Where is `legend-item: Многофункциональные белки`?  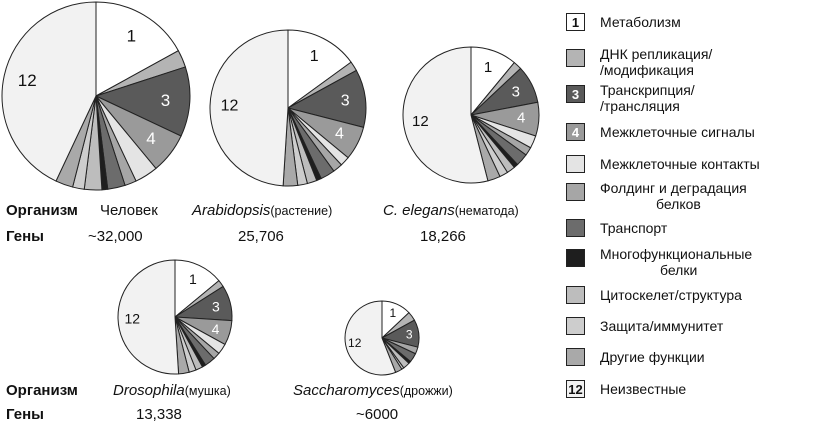 legend-item: Многофункциональные белки is located at coordinates (691, 262).